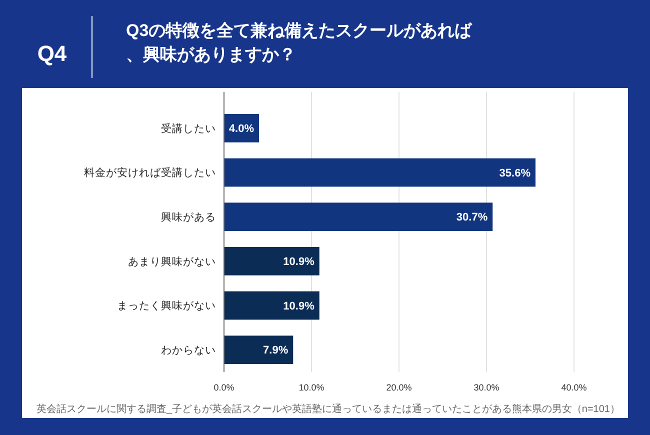 Image resolution: width=650 pixels, height=435 pixels. Describe the element at coordinates (188, 350) in the screenshot. I see `y-tick-label: わからない` at that location.